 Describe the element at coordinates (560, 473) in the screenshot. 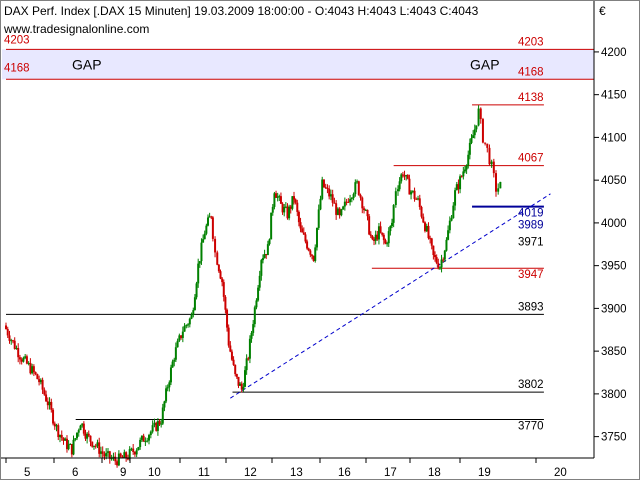

I see `x-tick-label: 20` at that location.